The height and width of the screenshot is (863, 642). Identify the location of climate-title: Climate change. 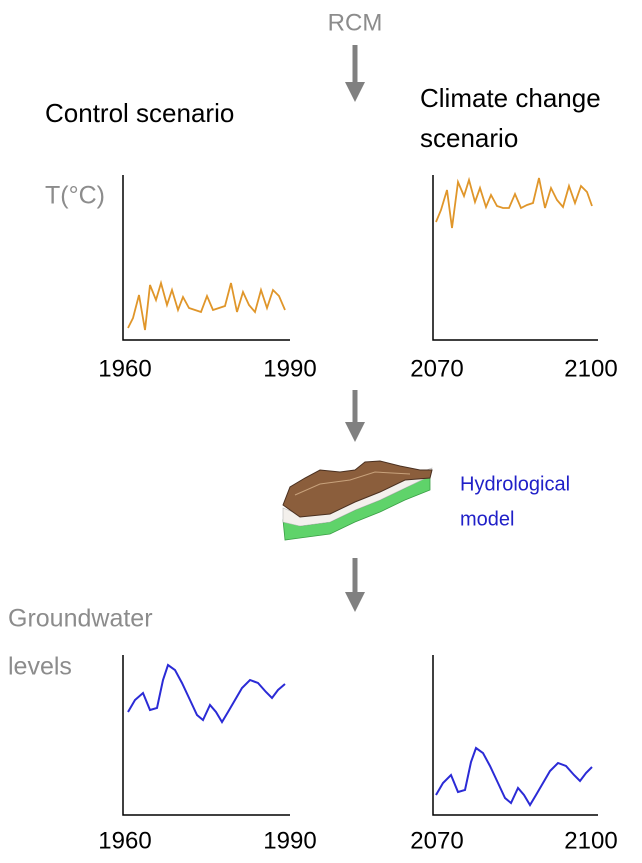
(510, 98).